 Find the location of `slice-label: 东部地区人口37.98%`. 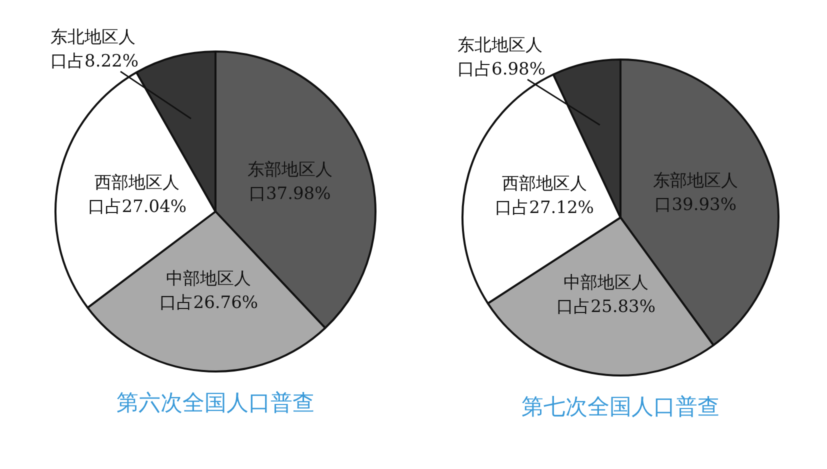

slice-label: 东部地区人口37.98% is located at coordinates (289, 182).